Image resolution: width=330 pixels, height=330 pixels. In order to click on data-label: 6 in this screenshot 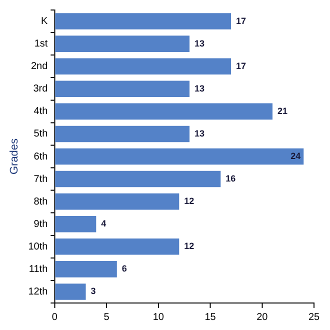, I will do `click(124, 269)`.